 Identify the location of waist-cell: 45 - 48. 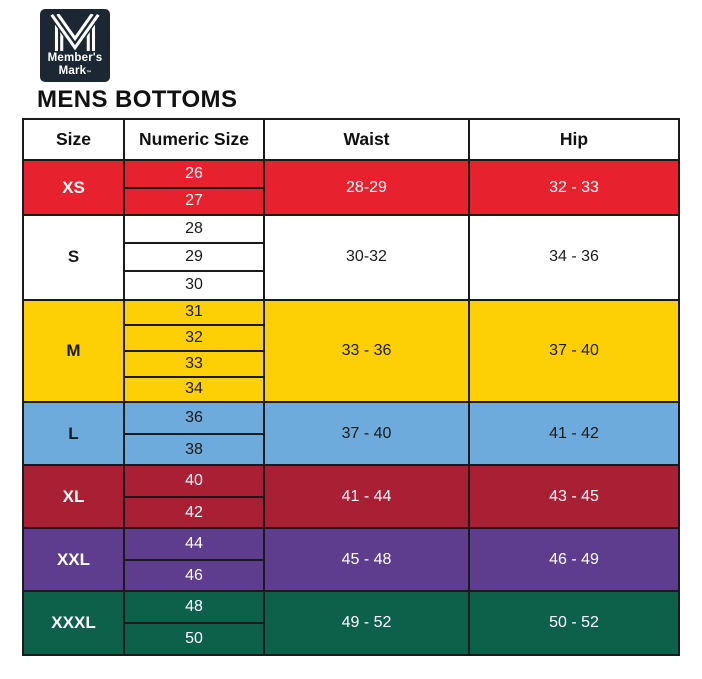
(366, 560).